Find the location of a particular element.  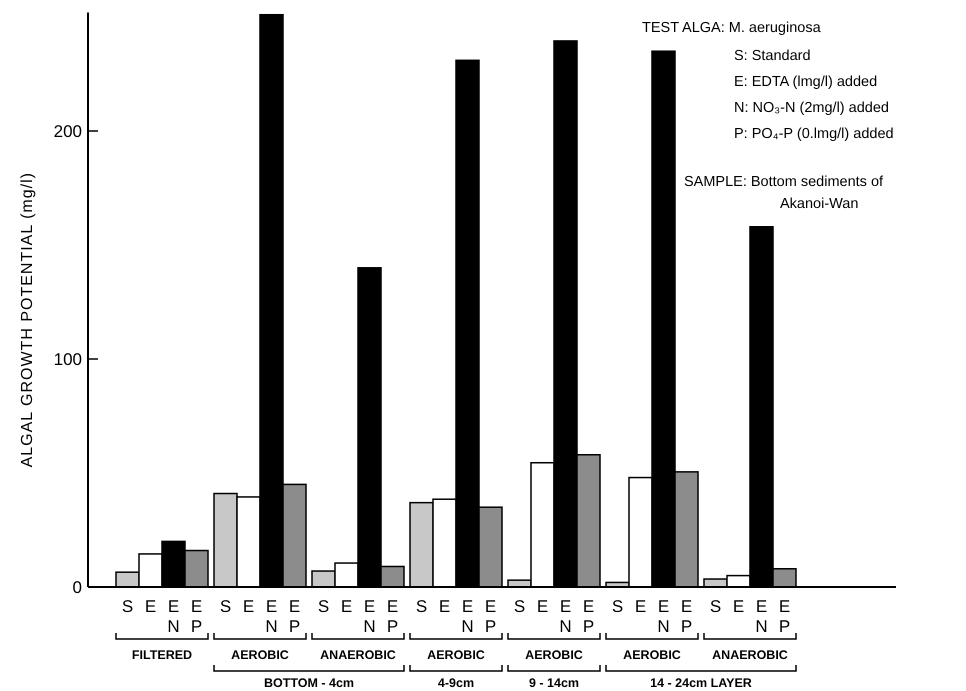

annotation: E: EDTA (lmg/l) added is located at coordinates (806, 82).